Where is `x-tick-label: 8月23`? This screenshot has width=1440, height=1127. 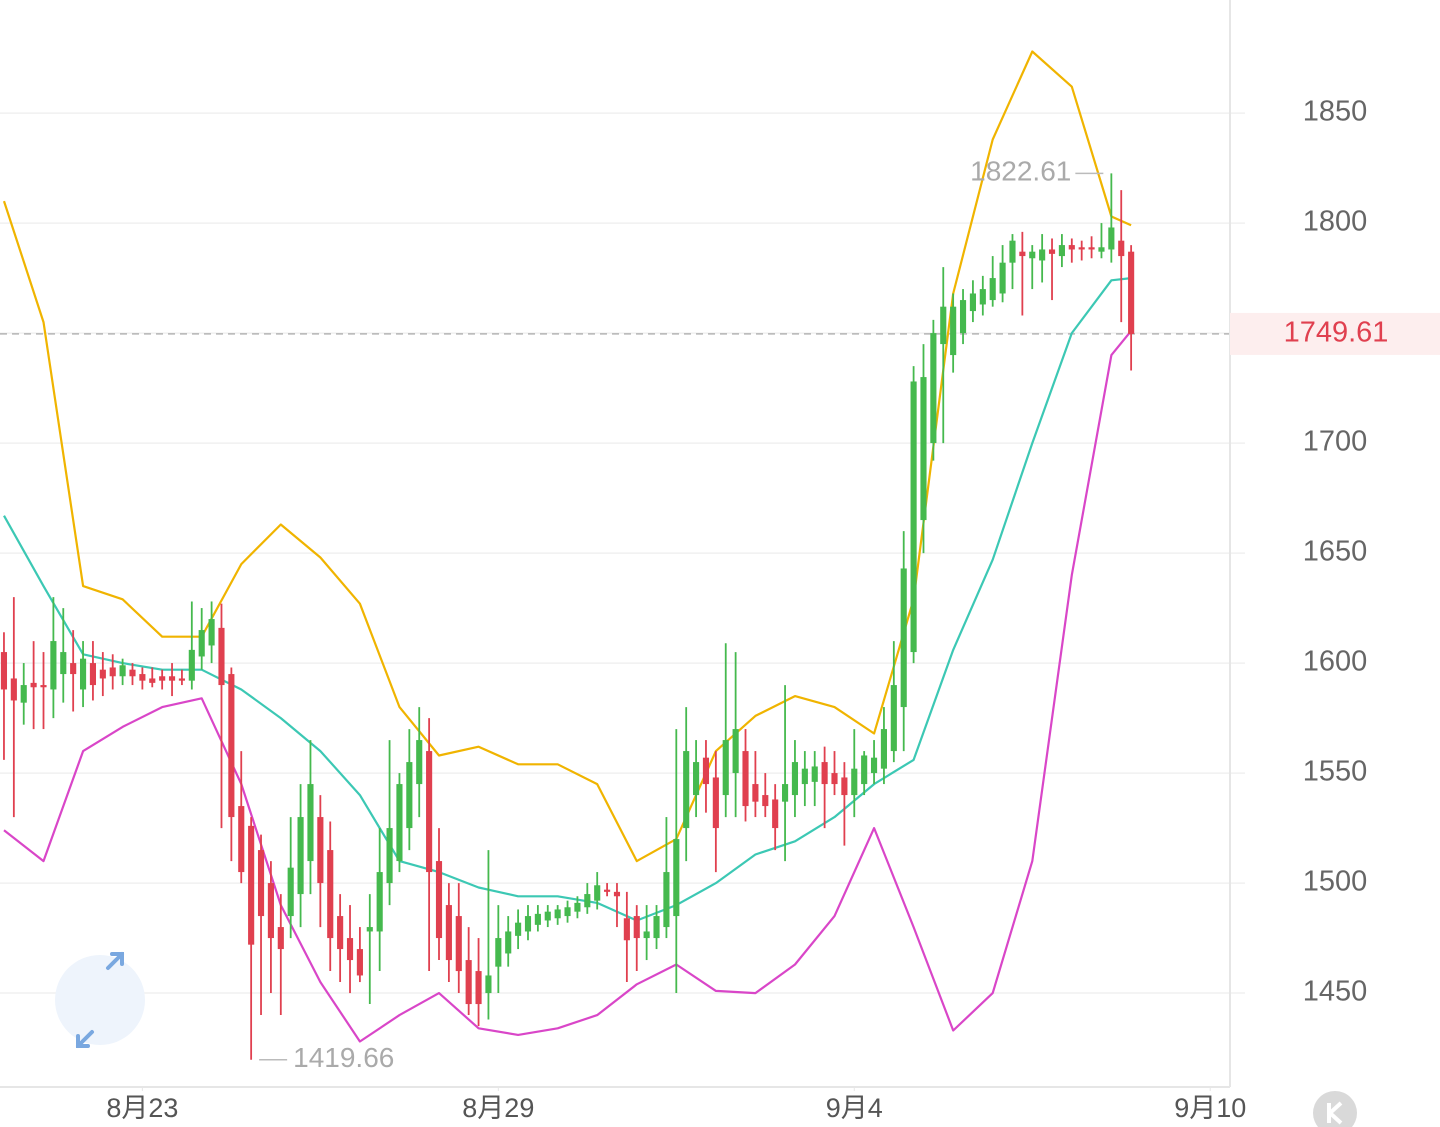
x-tick-label: 8月23 is located at coordinates (142, 1108).